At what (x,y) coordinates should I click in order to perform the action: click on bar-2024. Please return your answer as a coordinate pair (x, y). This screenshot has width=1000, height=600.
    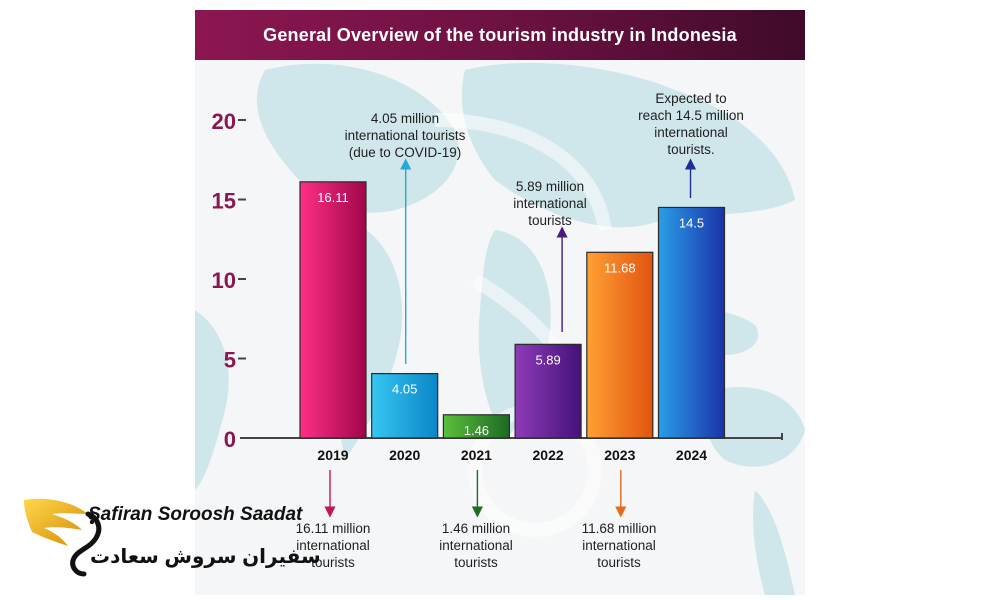
    Looking at the image, I should click on (691, 322).